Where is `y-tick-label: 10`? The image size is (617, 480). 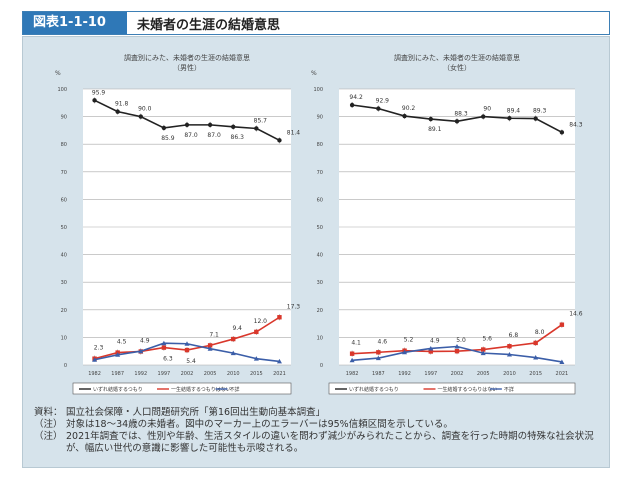
y-tick-label: 10 is located at coordinates (64, 338).